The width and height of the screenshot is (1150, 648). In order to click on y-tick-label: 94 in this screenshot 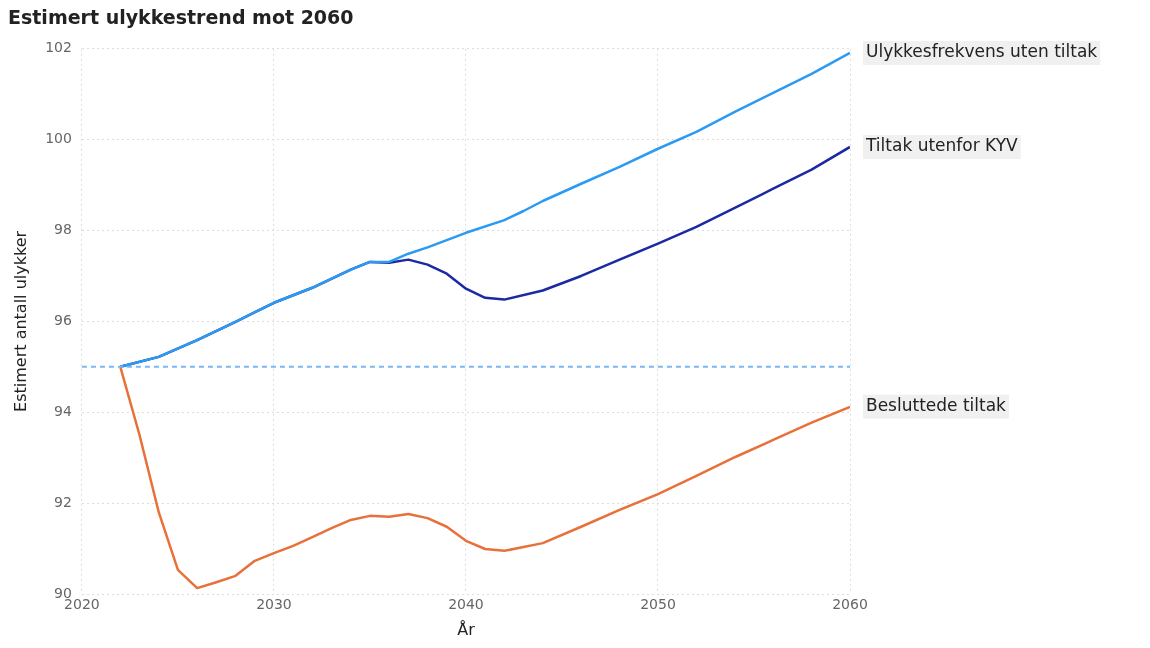, I will do `click(63, 410)`.